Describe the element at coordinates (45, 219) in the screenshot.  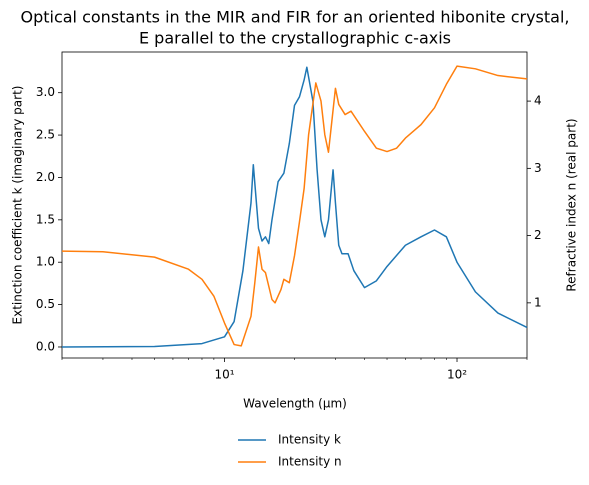
I see `y-tick-label: 1.5` at that location.